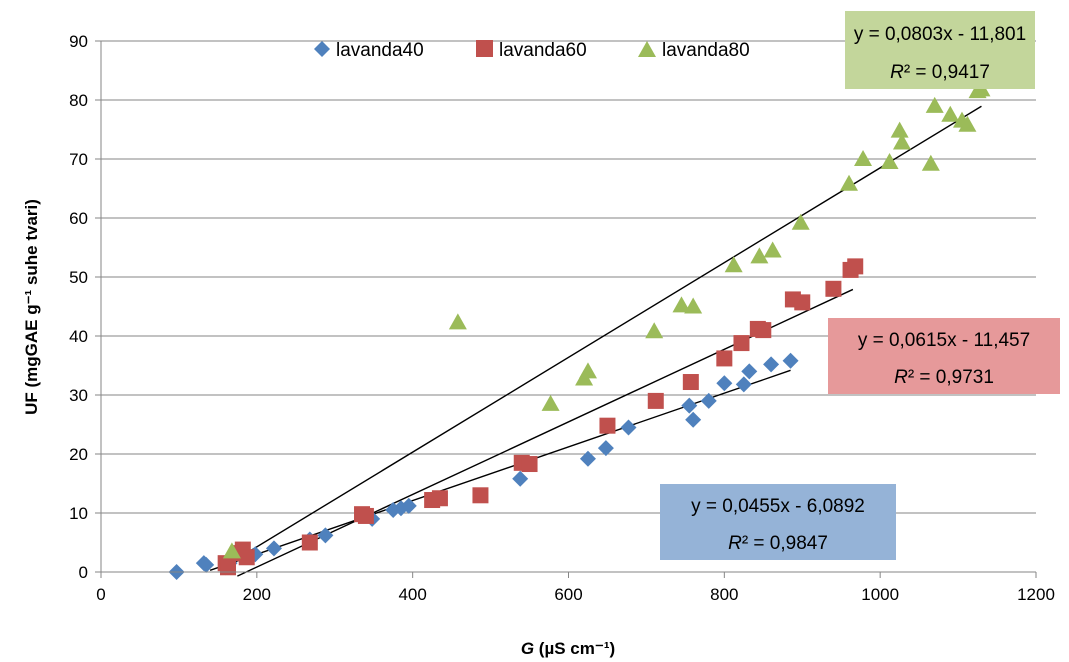  I want to click on y-tick-label: 60, so click(78, 218).